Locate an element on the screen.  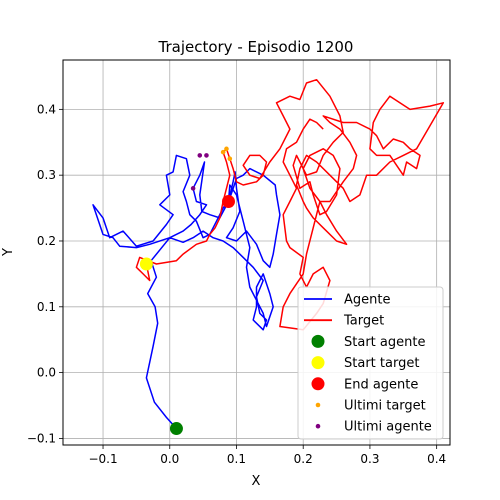
y-axis: −0.1 0.0 0.1 0.2 0.3 0.4 is located at coordinates (45, 273).